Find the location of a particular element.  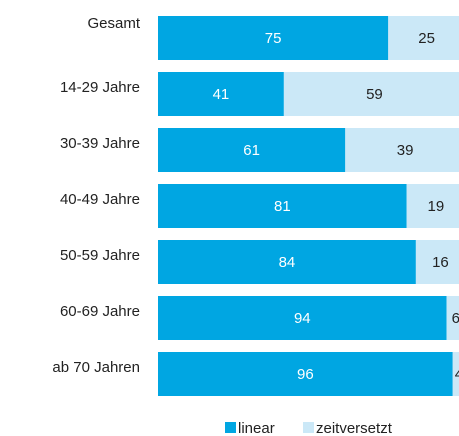

value-label: 96 is located at coordinates (305, 374).